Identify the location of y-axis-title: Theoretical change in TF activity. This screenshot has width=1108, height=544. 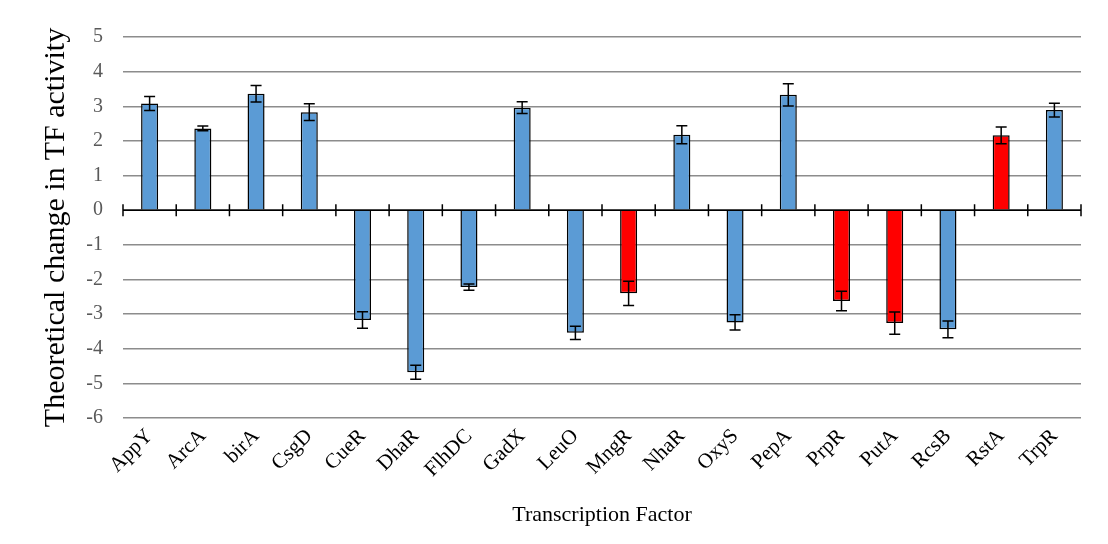
(53, 227).